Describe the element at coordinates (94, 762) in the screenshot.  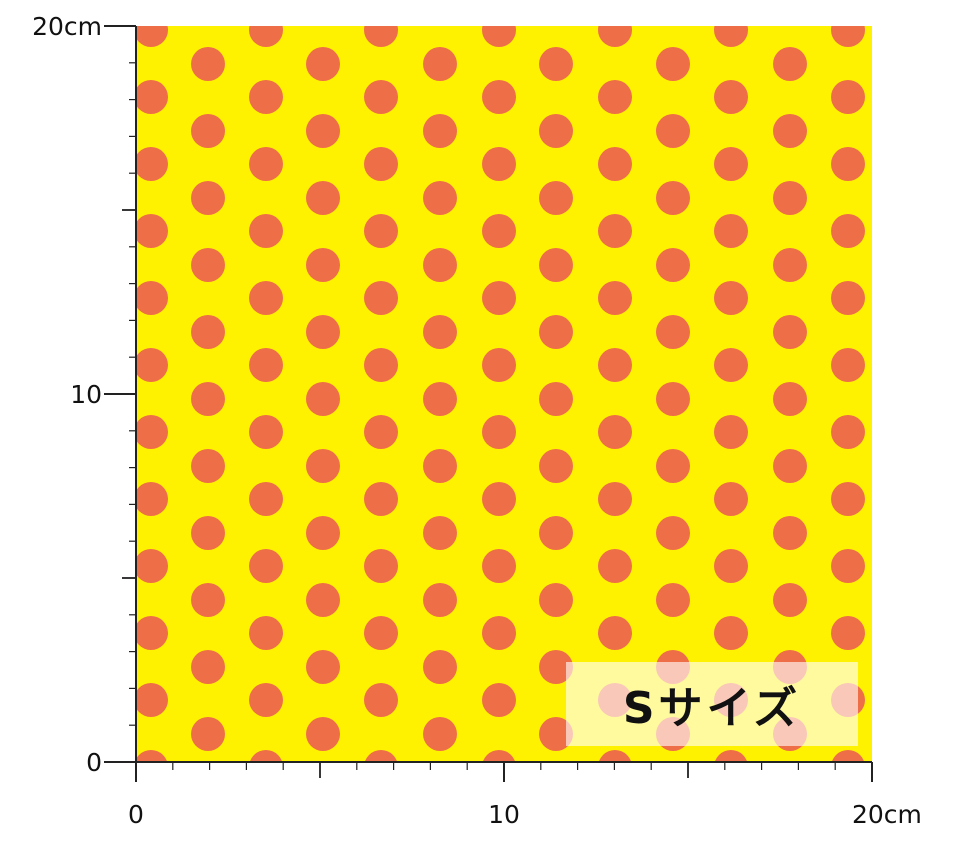
I see `y-axis-tick-label: 0` at that location.